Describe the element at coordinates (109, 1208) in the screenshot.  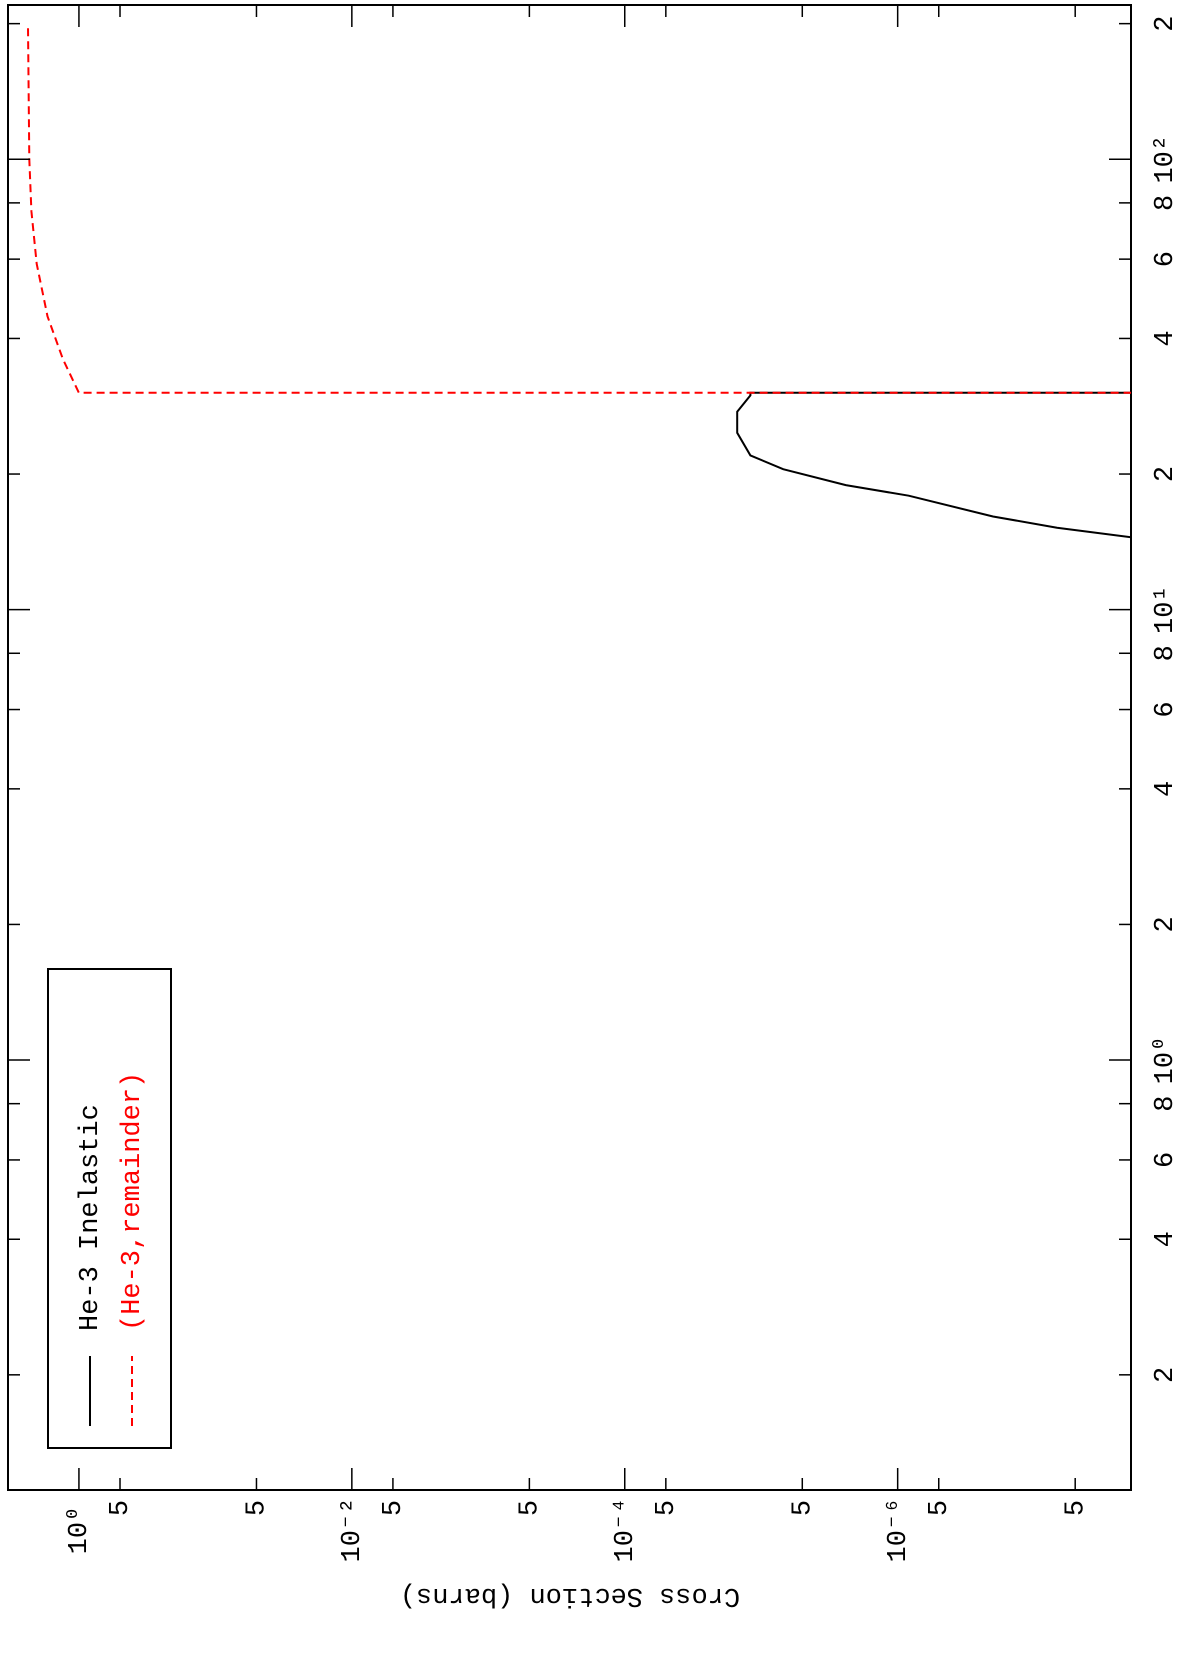
I see `legend-box` at that location.